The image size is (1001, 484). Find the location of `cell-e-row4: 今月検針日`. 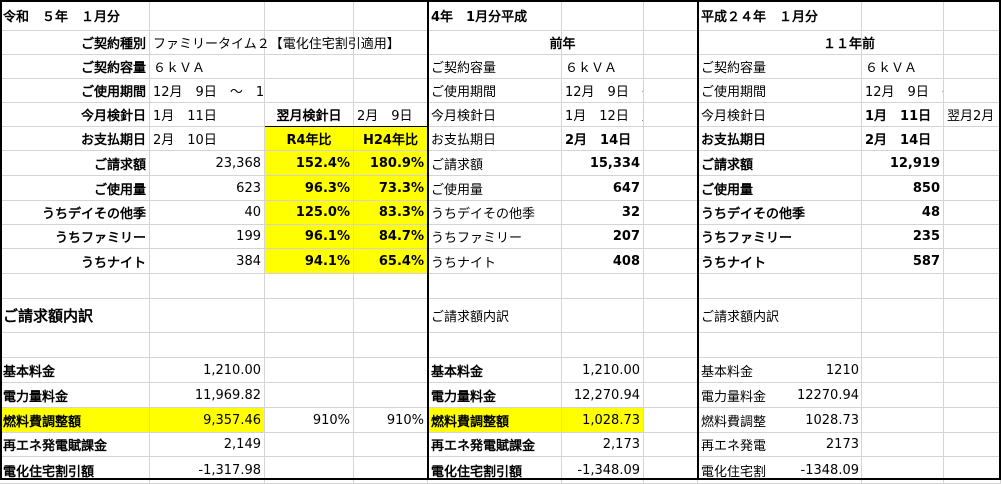

cell-e-row4: 今月検針日 is located at coordinates (495, 115).